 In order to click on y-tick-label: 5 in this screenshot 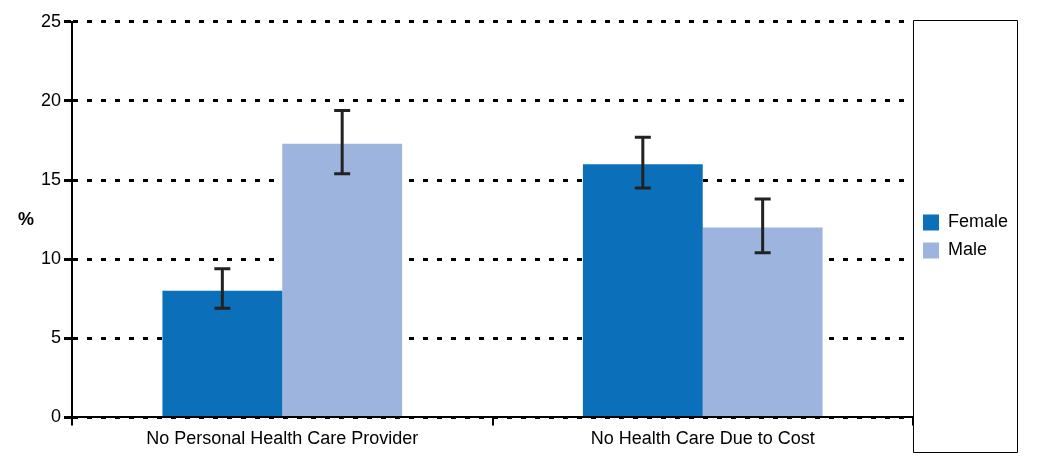, I will do `click(56, 337)`.